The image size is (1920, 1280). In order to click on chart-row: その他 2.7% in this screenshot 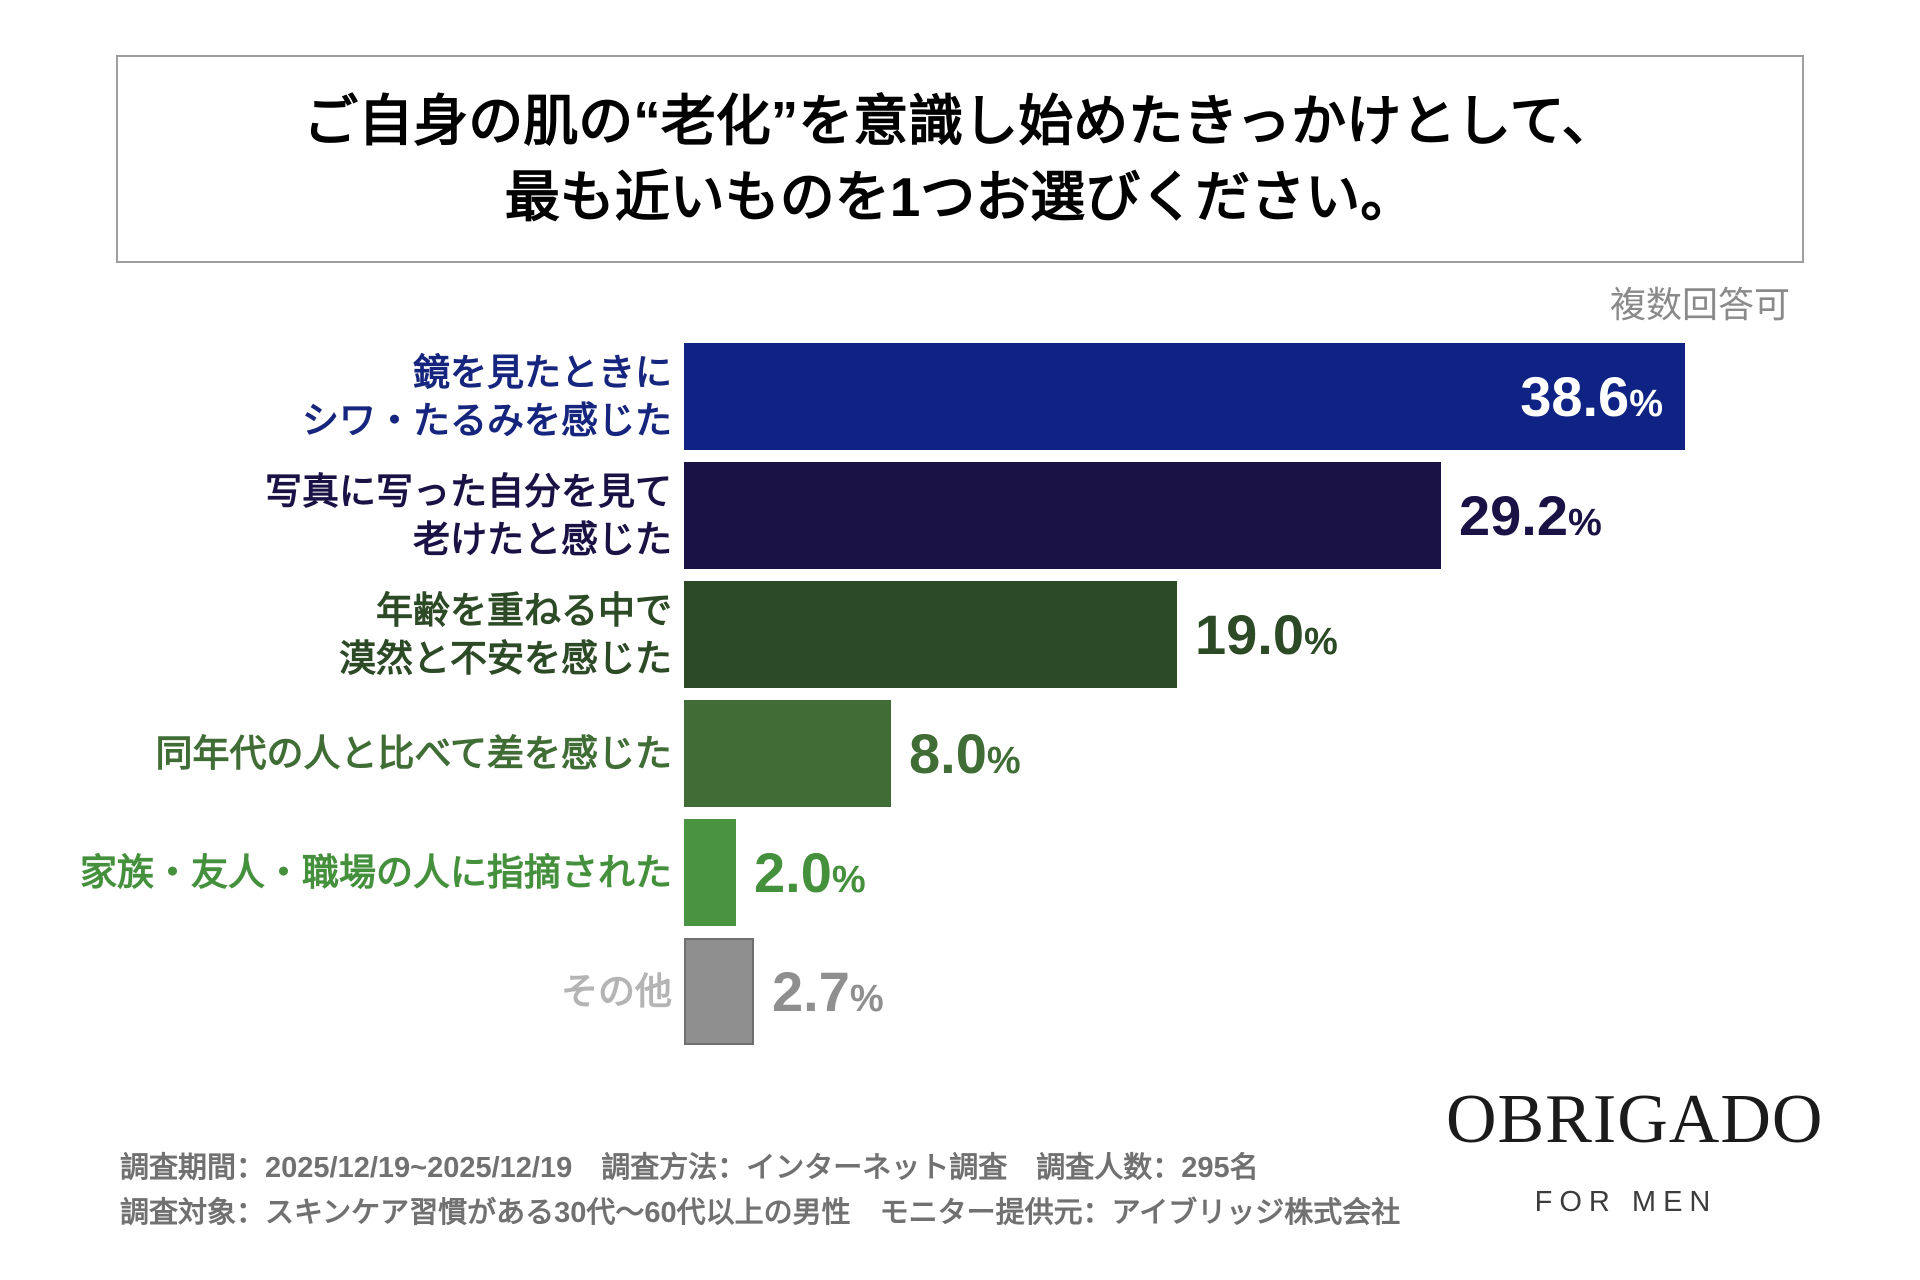, I will do `click(868, 991)`.